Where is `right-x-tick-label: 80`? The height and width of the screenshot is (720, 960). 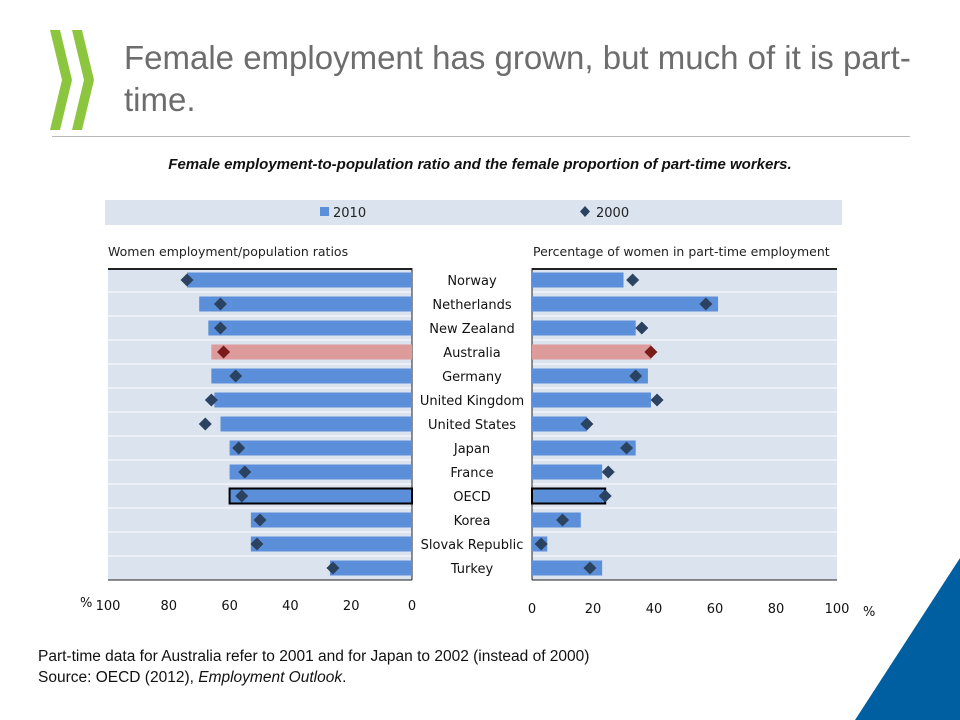
right-x-tick-label: 80 is located at coordinates (776, 609).